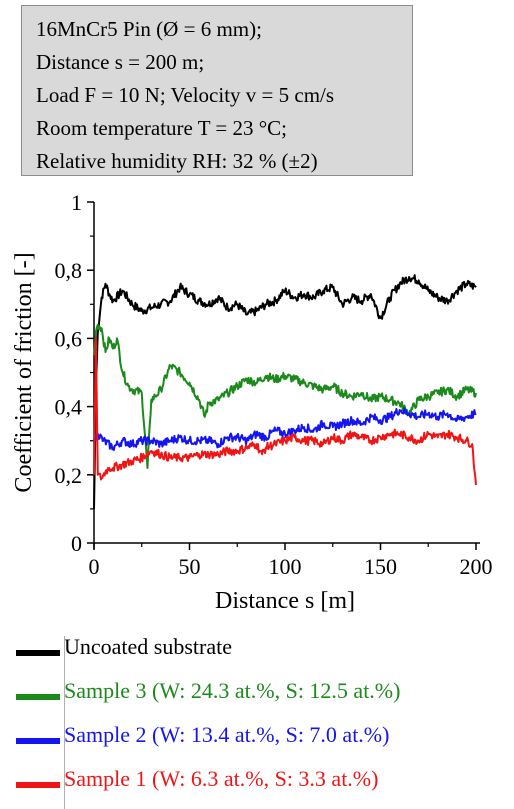  I want to click on y-tick-label: 0,6, so click(69, 338).